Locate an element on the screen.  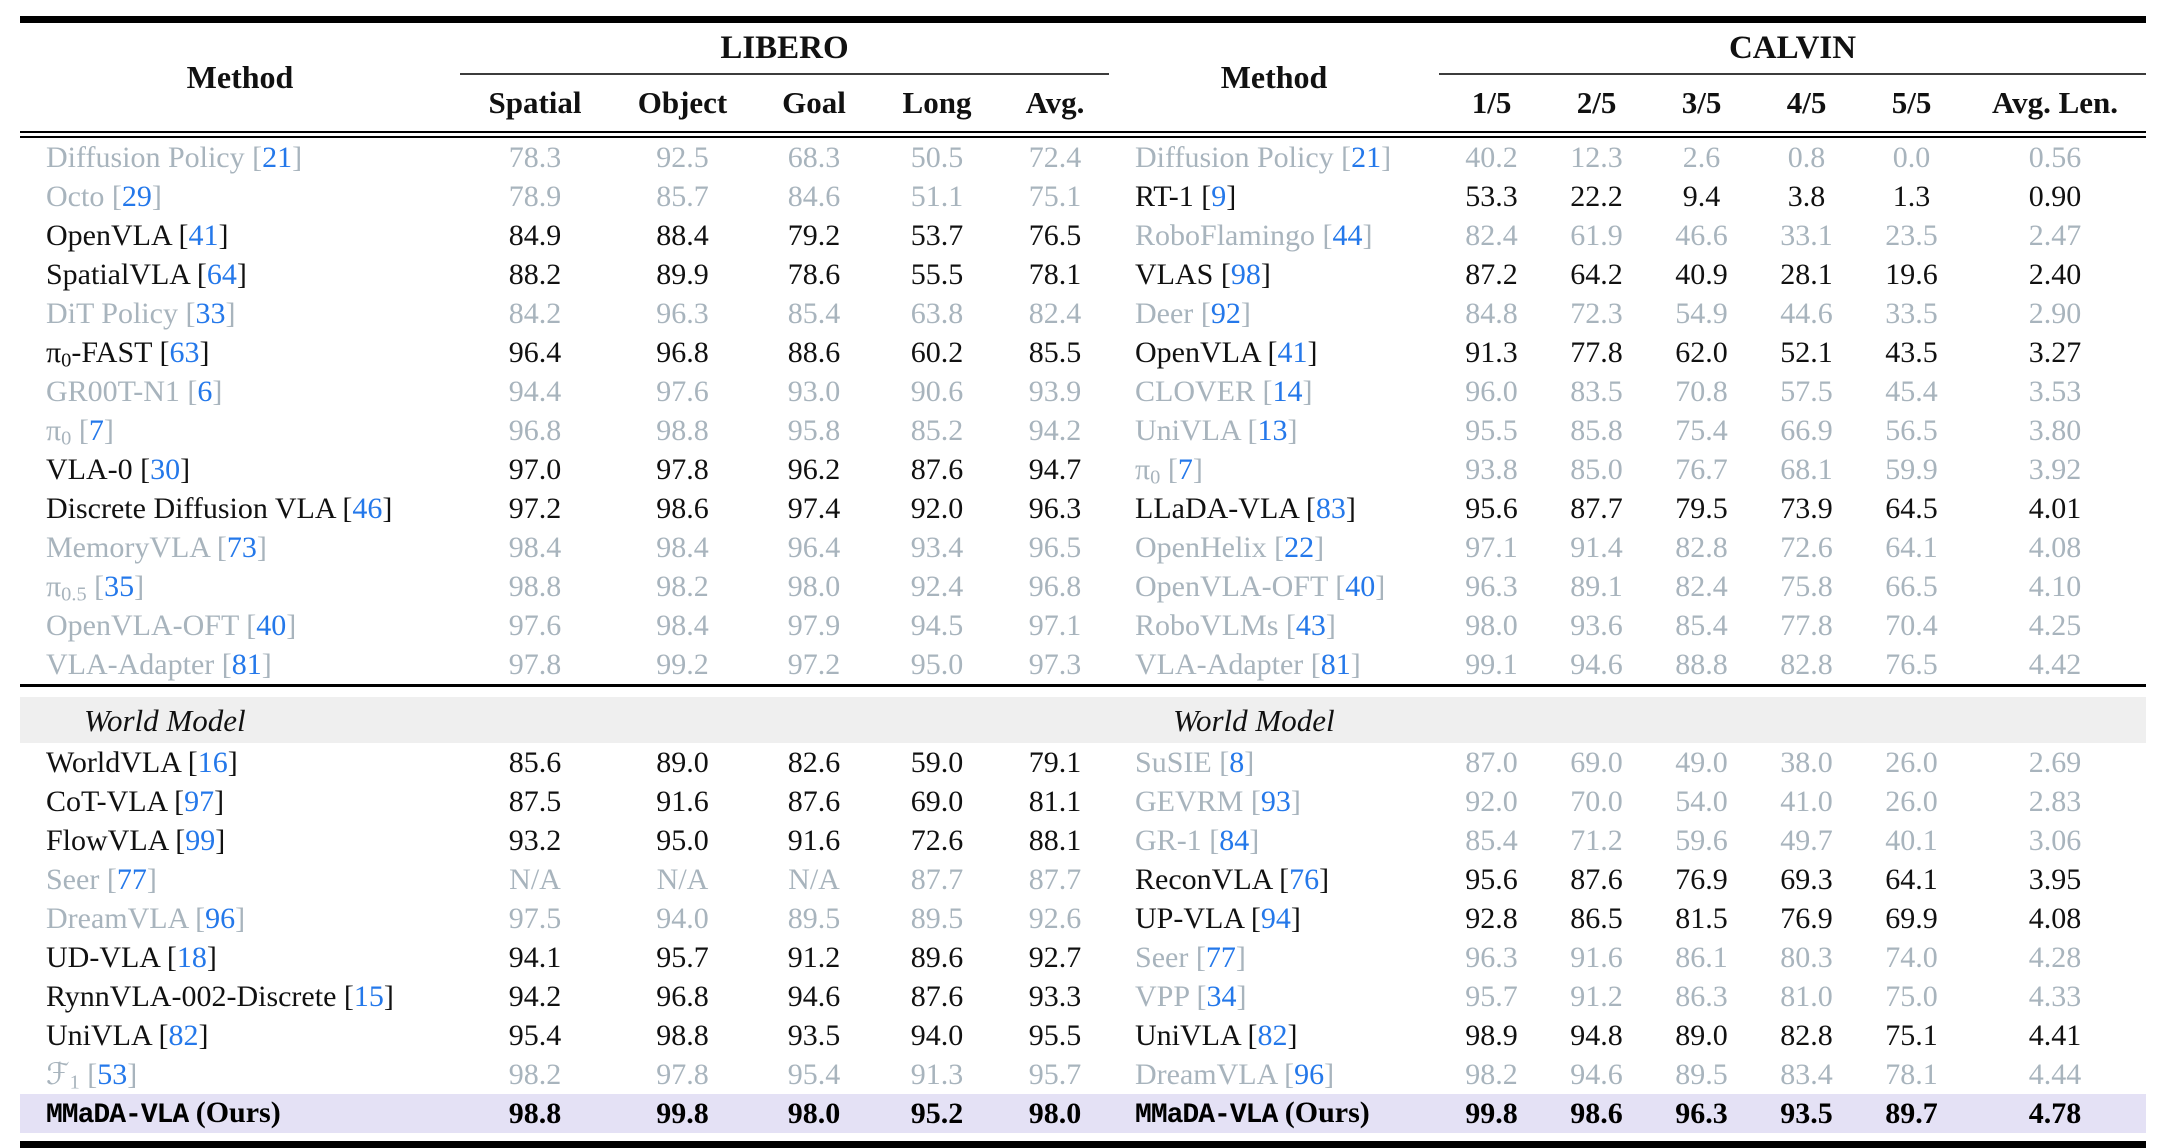
value-cell: N/A is located at coordinates (814, 879).